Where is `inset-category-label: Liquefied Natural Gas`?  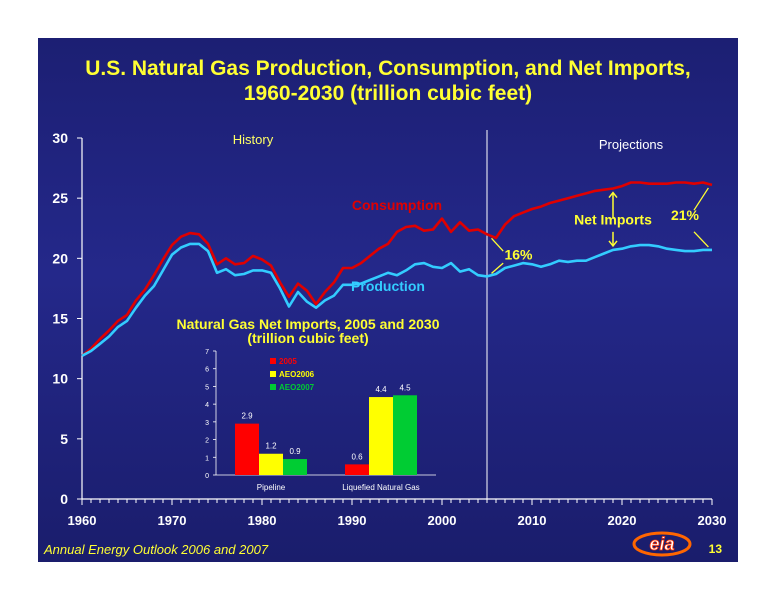
inset-category-label: Liquefied Natural Gas is located at coordinates (380, 487).